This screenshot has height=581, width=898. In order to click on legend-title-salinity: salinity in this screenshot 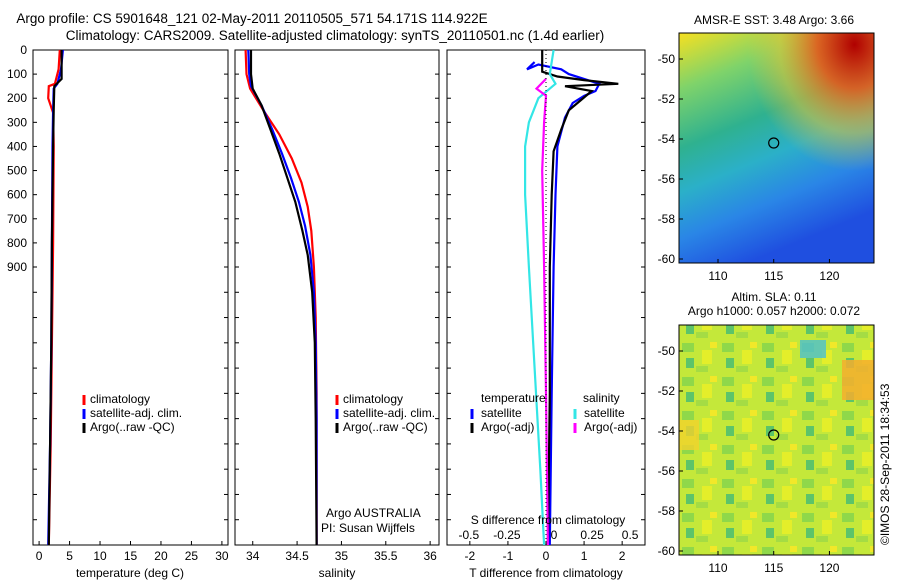, I will do `click(601, 398)`.